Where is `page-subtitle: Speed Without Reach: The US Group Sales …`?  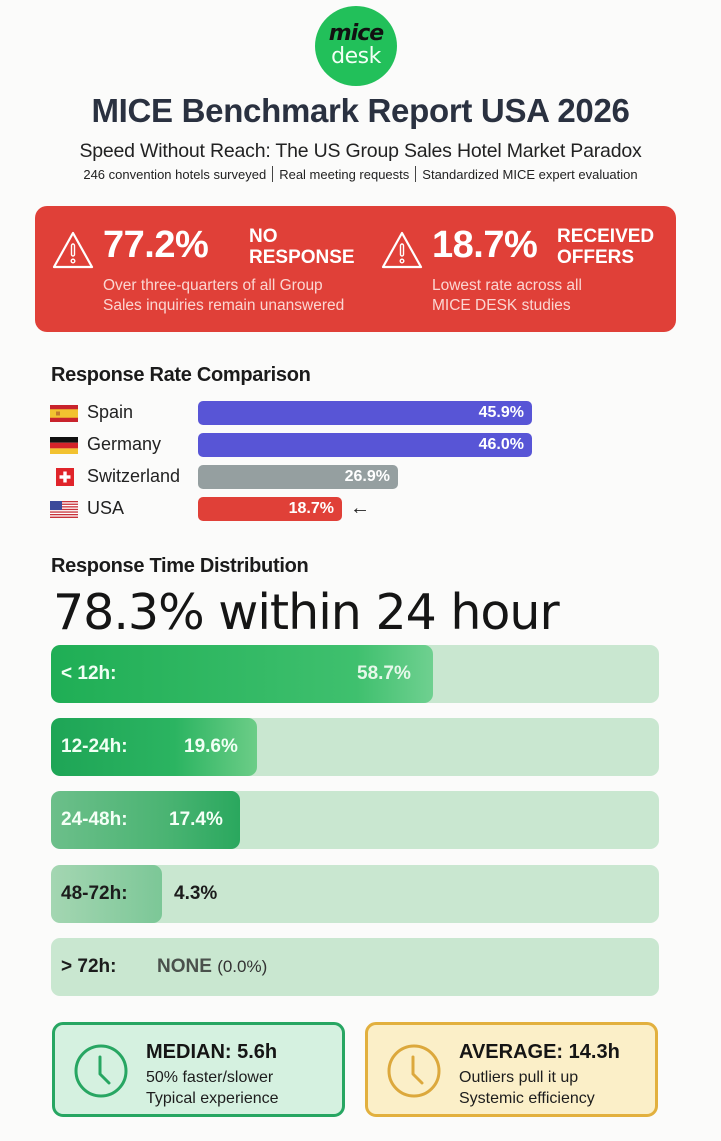
page-subtitle: Speed Without Reach: The US Group Sales … is located at coordinates (360, 151).